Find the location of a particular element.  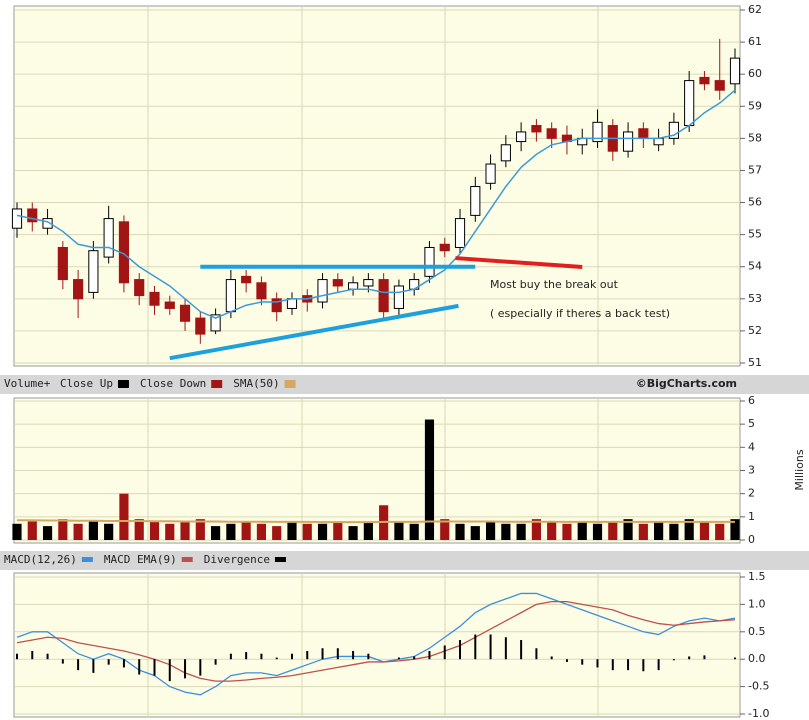

y-tick-label: 54 is located at coordinates (755, 266).